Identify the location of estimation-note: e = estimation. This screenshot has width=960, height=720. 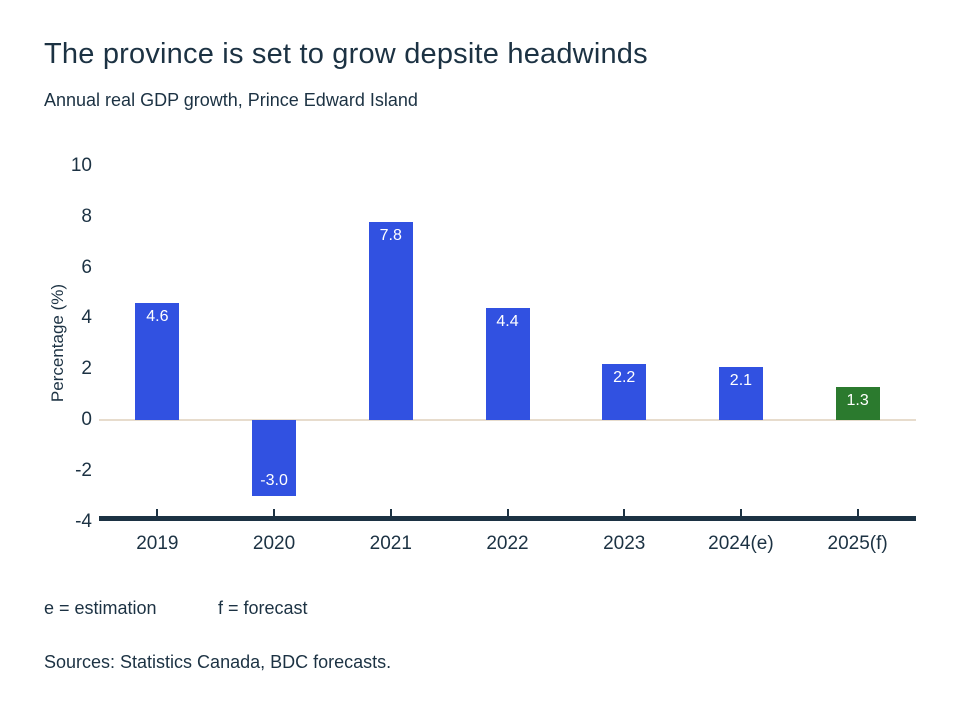
(100, 608).